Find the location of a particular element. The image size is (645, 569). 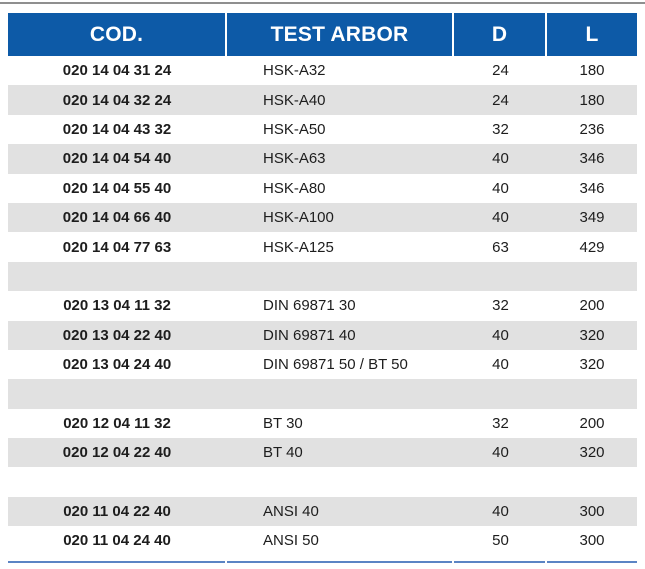

table-row: 020 14 04 32 24 HSK-A40 24 180 is located at coordinates (322, 100).